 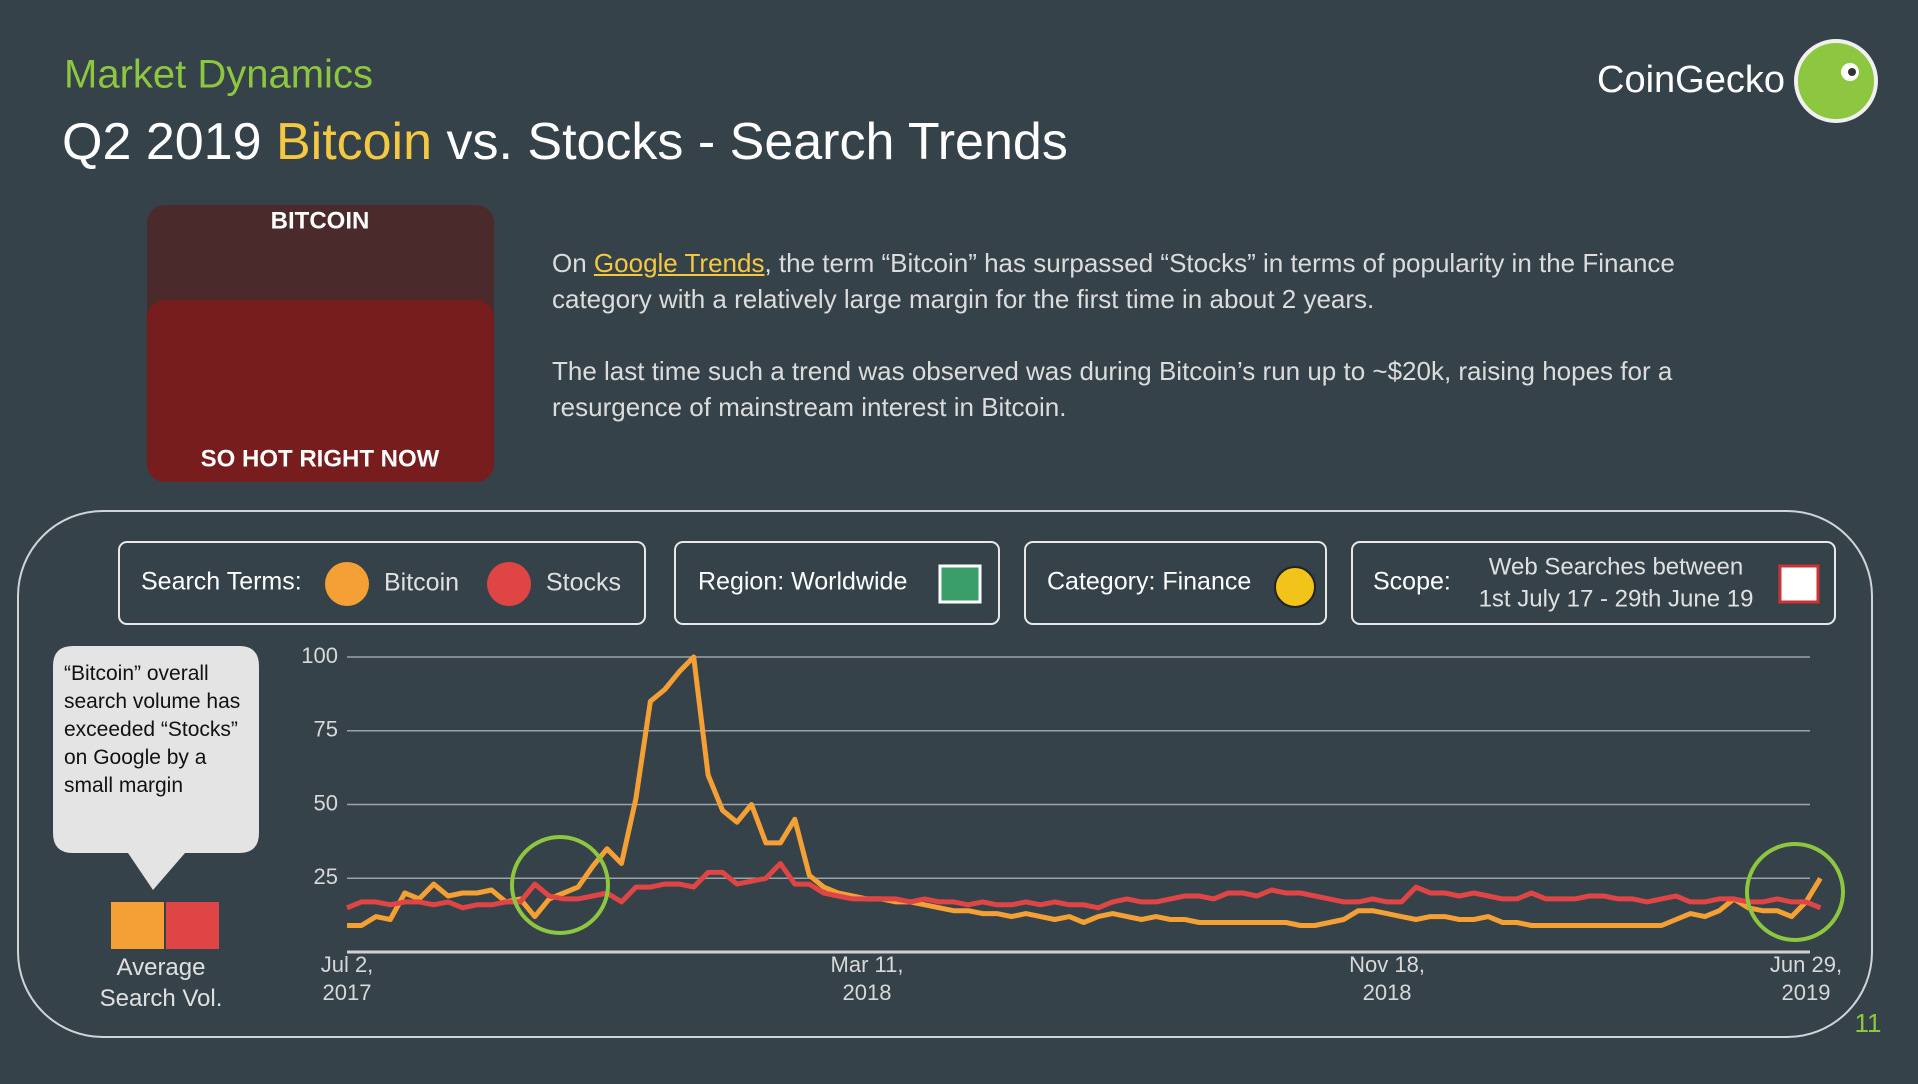 I want to click on filter-region, so click(x=837, y=583).